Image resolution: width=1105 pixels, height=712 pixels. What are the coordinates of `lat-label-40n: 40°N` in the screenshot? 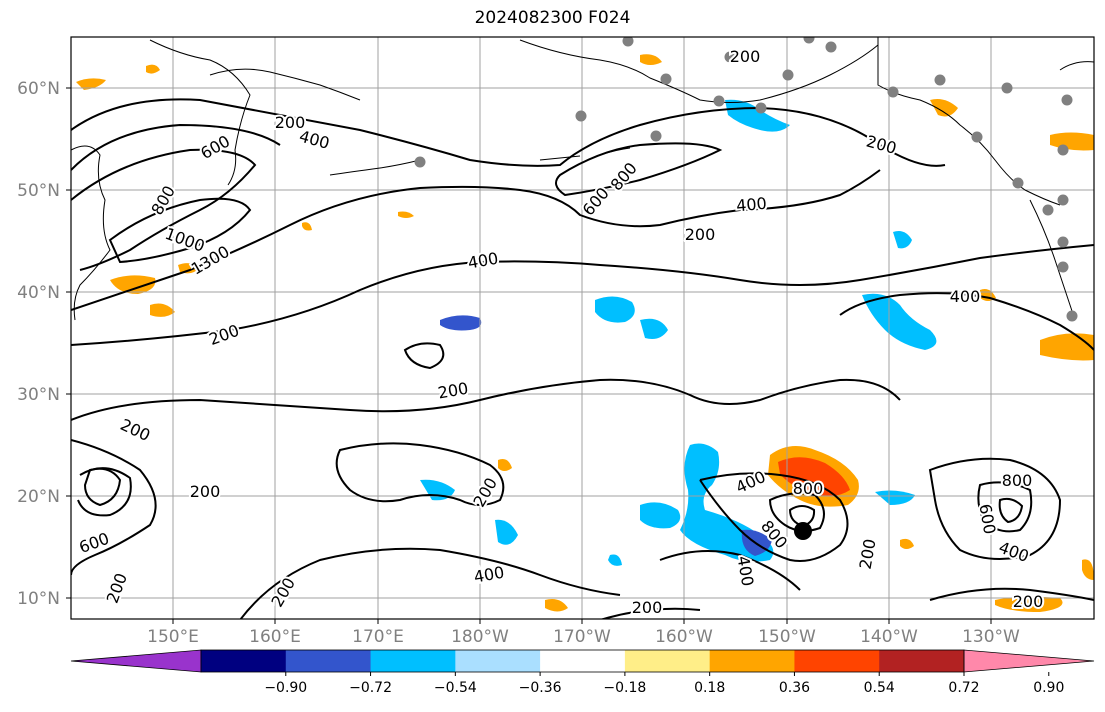 It's located at (38, 293).